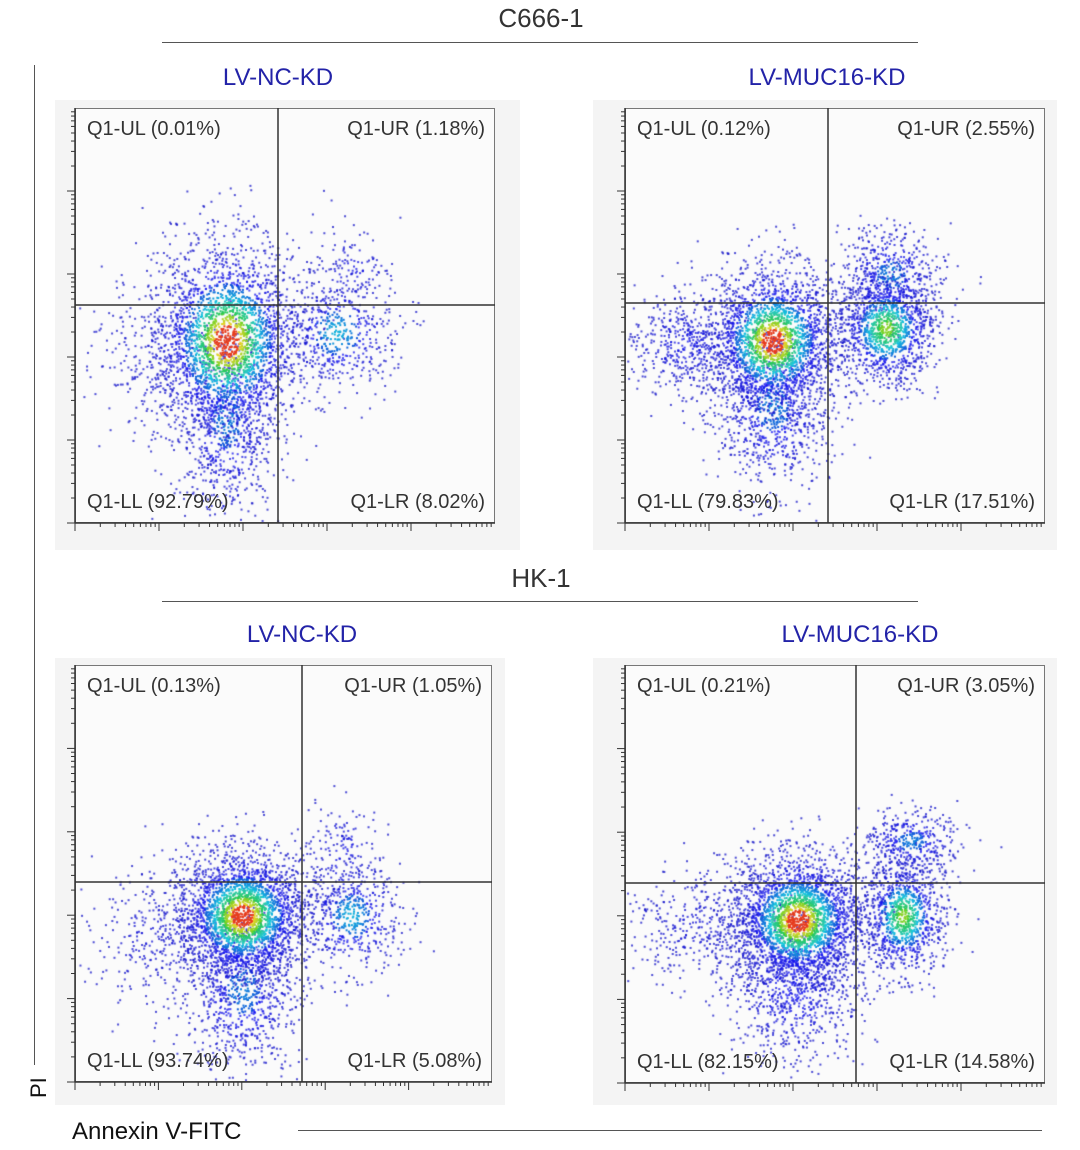  Describe the element at coordinates (154, 129) in the screenshot. I see `quadrant-label-ul: Q1-UL (0.01%)` at that location.